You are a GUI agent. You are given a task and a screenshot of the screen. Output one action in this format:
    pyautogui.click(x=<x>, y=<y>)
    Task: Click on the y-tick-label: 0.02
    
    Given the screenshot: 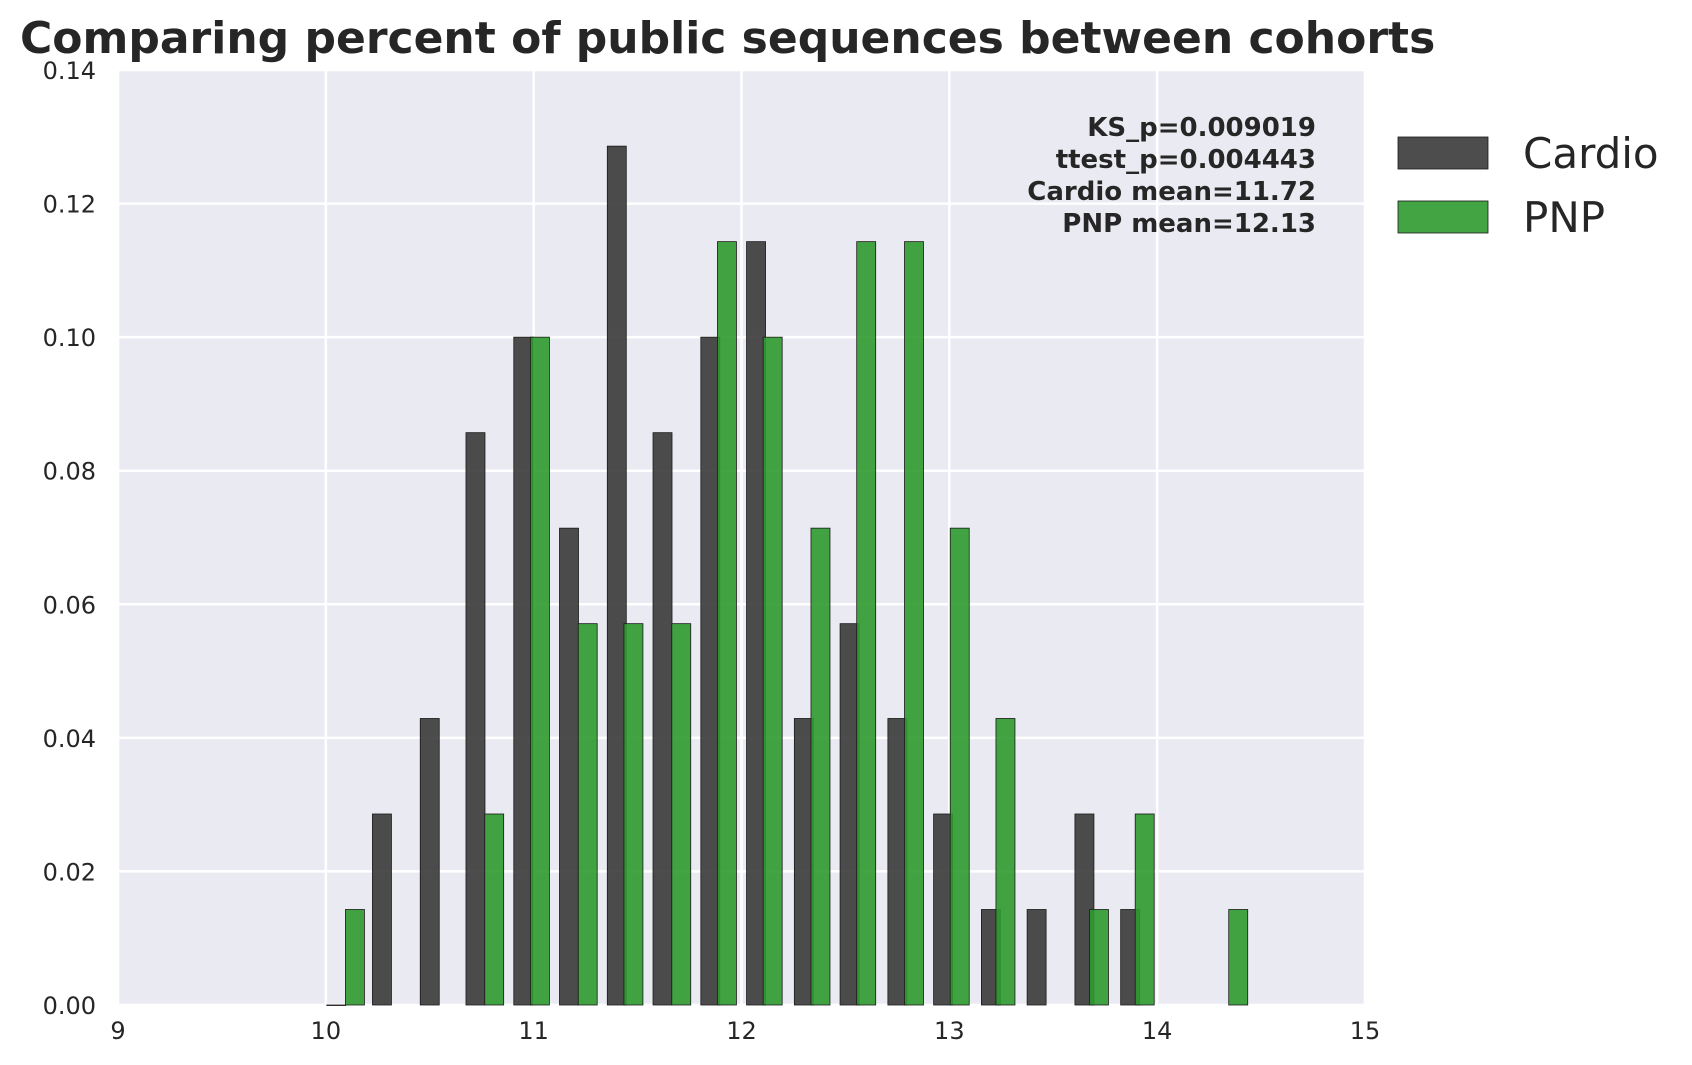 What is the action you would take?
    pyautogui.click(x=69, y=872)
    